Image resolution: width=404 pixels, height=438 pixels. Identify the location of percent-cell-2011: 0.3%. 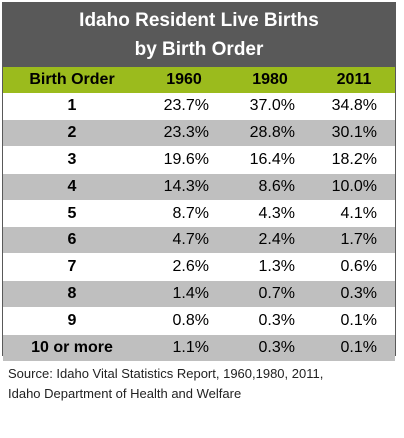
(354, 294).